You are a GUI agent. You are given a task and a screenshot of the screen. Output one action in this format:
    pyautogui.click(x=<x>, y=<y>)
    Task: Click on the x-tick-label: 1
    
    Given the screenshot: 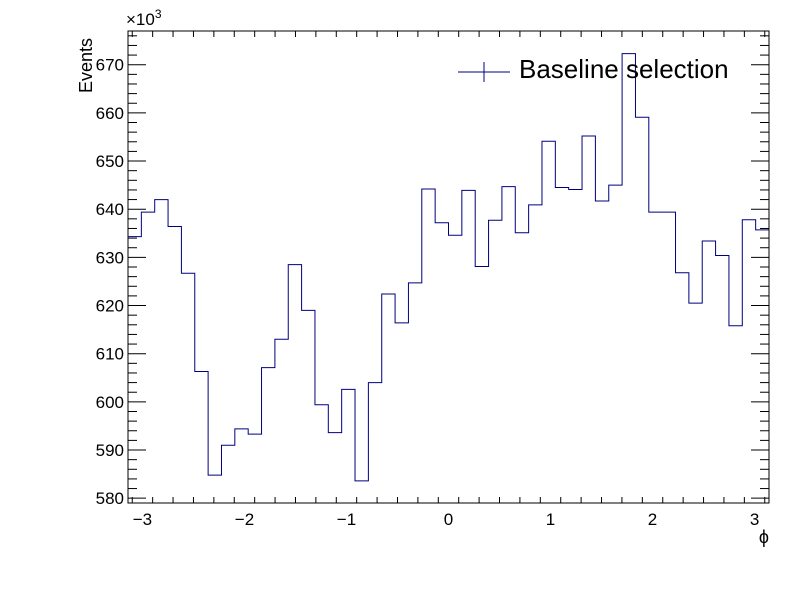 What is the action you would take?
    pyautogui.click(x=550, y=519)
    